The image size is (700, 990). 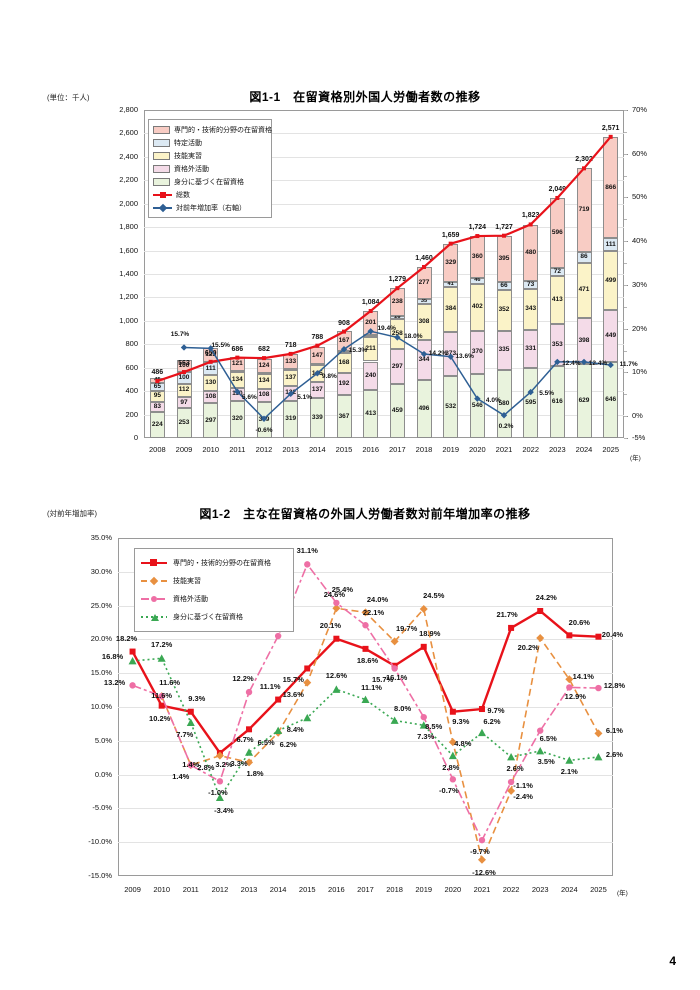 I want to click on fig2-x-tick: 2012, so click(x=220, y=889).